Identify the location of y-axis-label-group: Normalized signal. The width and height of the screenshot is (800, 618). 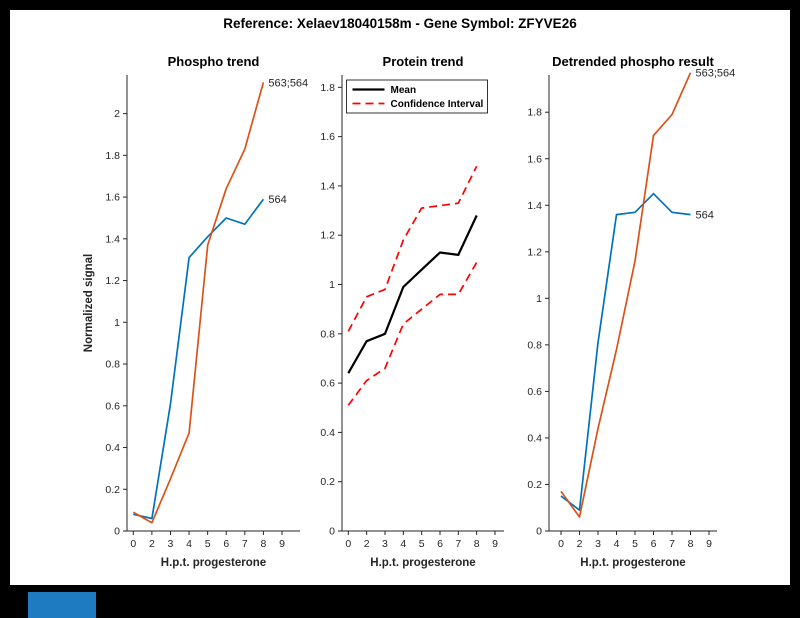
(89, 303).